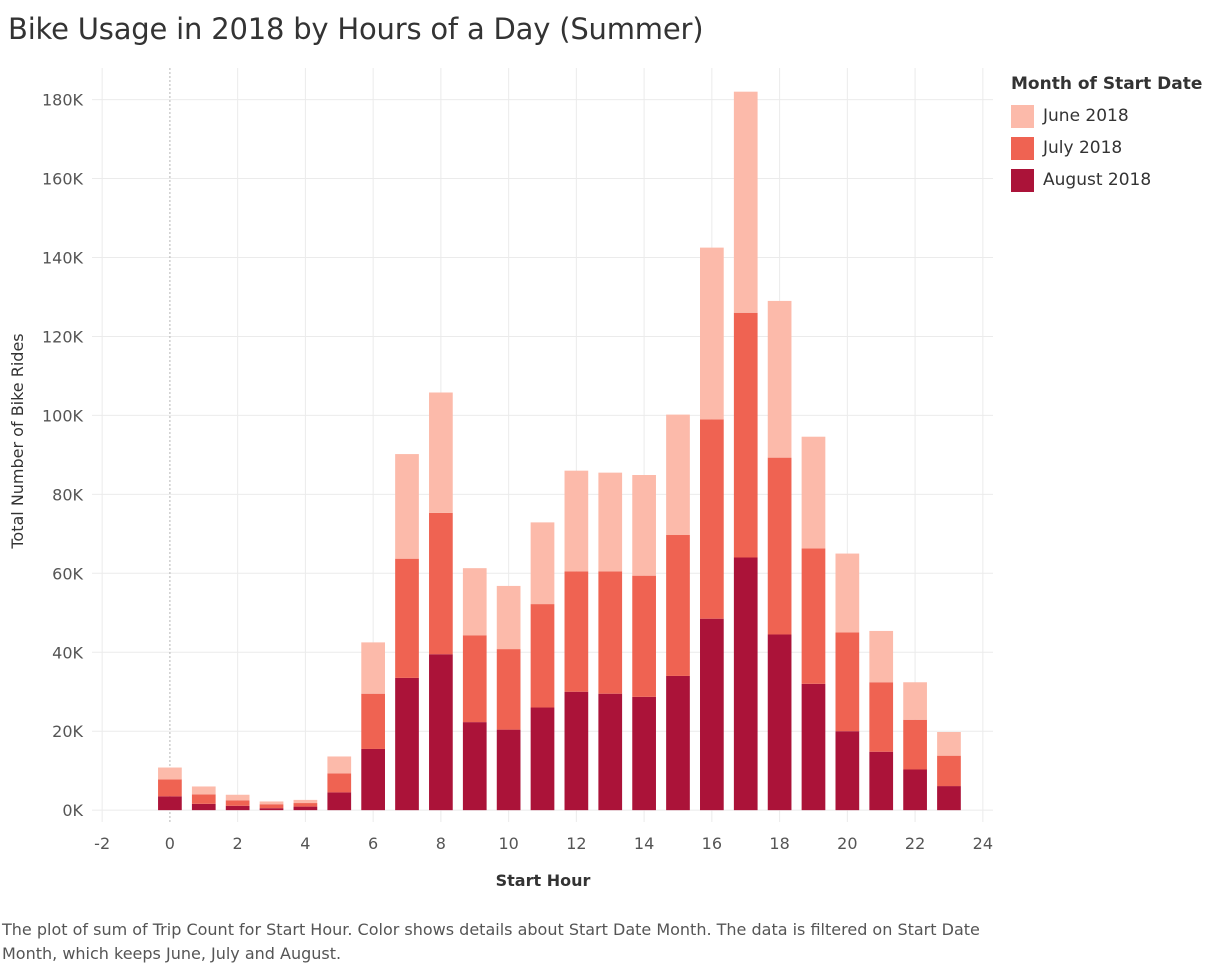 The image size is (1227, 968). What do you see at coordinates (63, 257) in the screenshot?
I see `y-tick-label: 140K` at bounding box center [63, 257].